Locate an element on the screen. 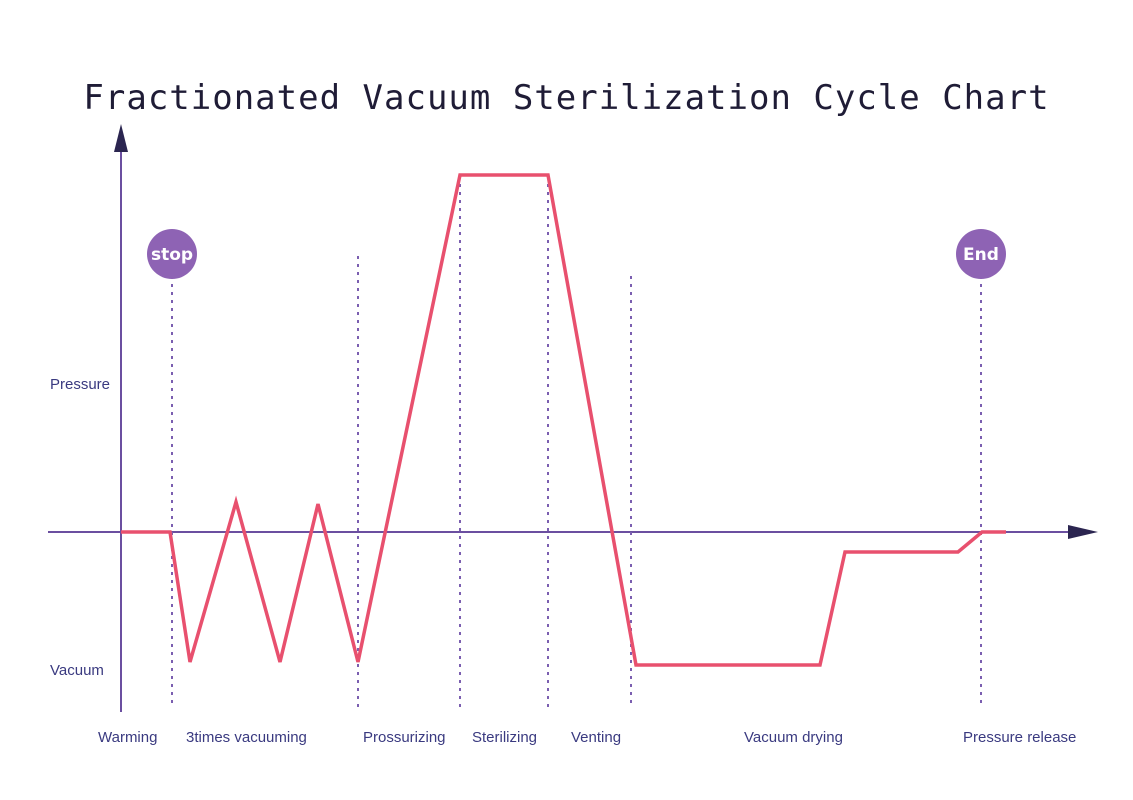 This screenshot has width=1133, height=800. y-label-vacuum: Vacuum is located at coordinates (77, 670).